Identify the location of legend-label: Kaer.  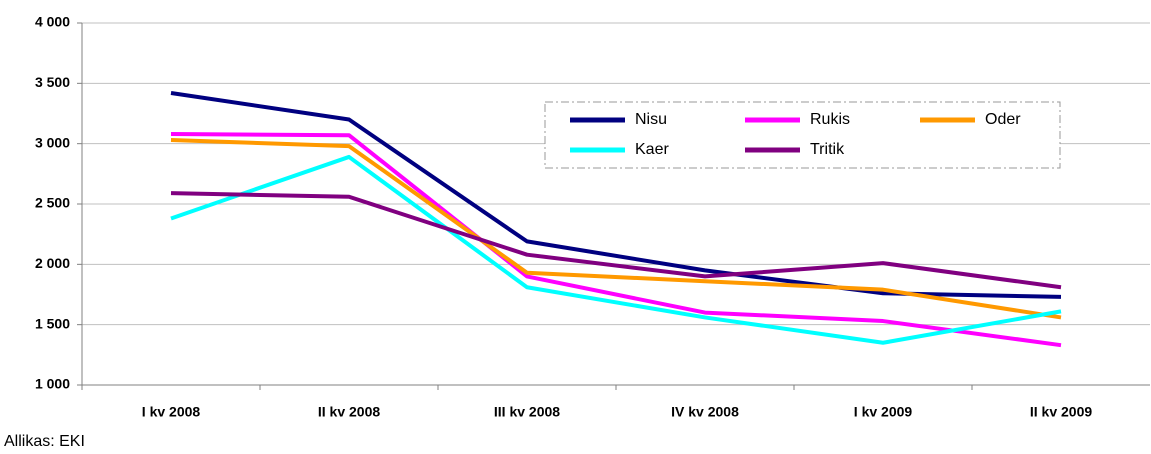
(652, 149).